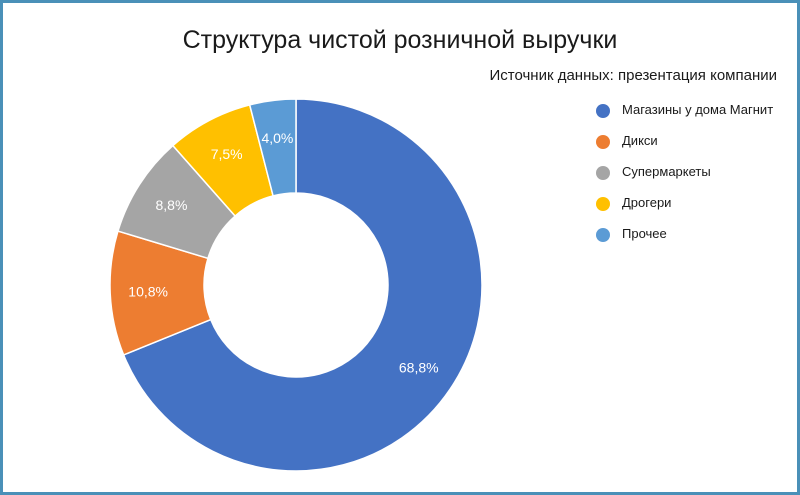  I want to click on legend-label: Супермаркеты, so click(666, 171).